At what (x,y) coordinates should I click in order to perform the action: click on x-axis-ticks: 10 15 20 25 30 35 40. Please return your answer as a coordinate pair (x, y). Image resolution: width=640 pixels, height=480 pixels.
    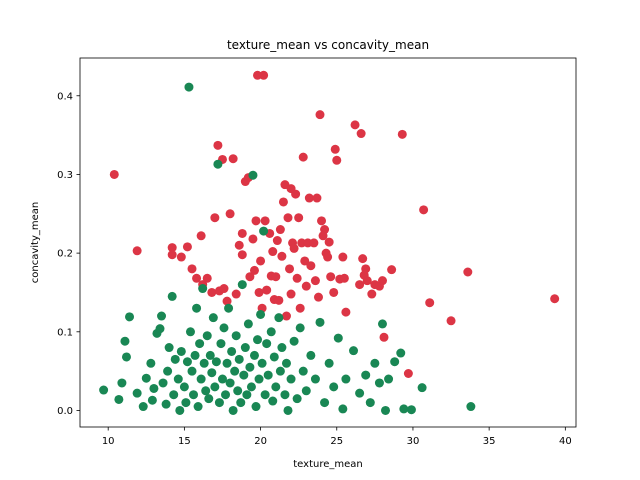
    Looking at the image, I should click on (337, 437).